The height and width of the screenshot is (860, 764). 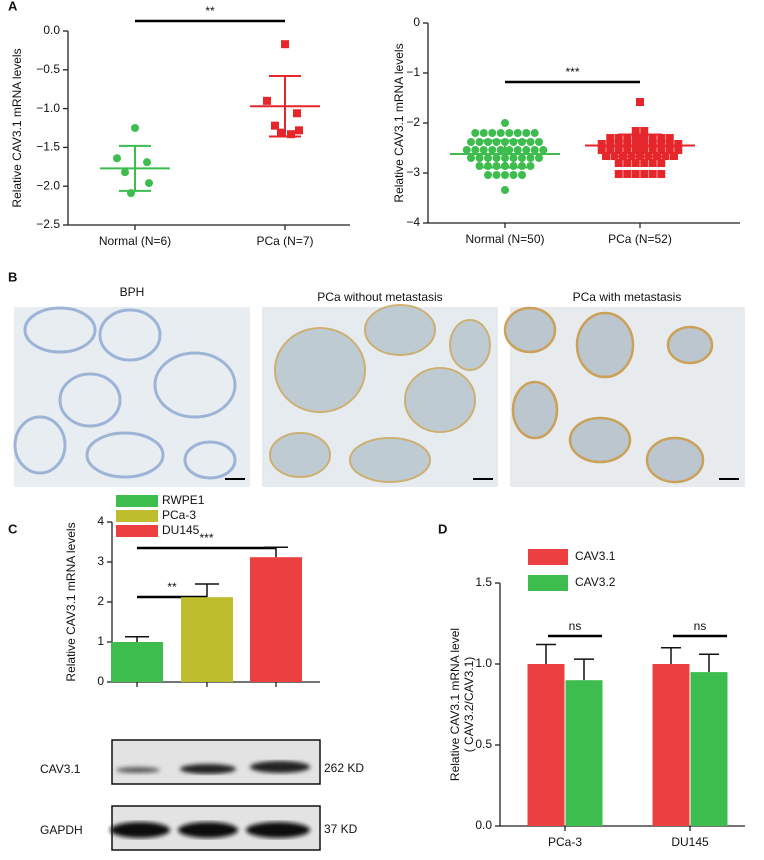 I want to click on image-title: BPH, so click(x=132, y=292).